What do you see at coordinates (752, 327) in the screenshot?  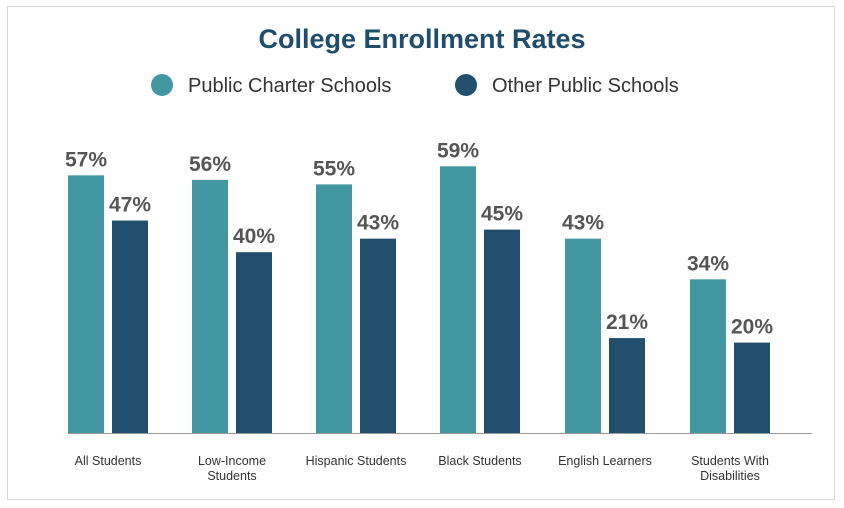 I see `value-label-2-6: 20%` at bounding box center [752, 327].